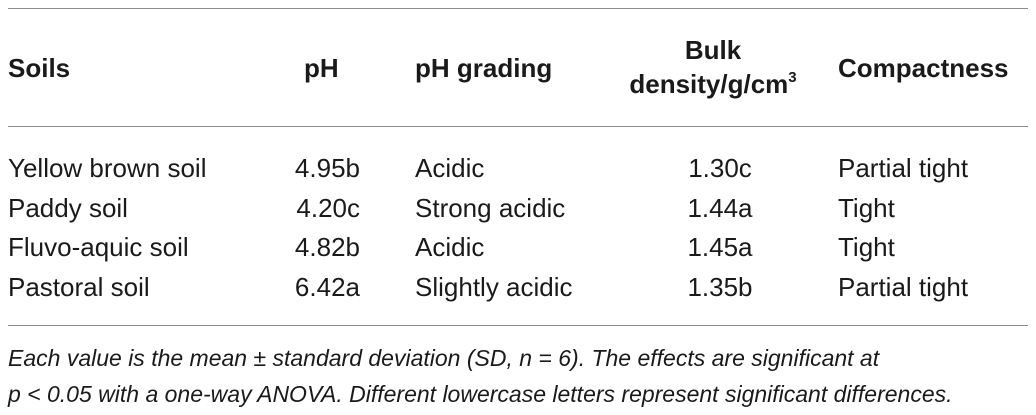 The width and height of the screenshot is (1036, 415). I want to click on header-bulk-superscript: 3, so click(792, 77).